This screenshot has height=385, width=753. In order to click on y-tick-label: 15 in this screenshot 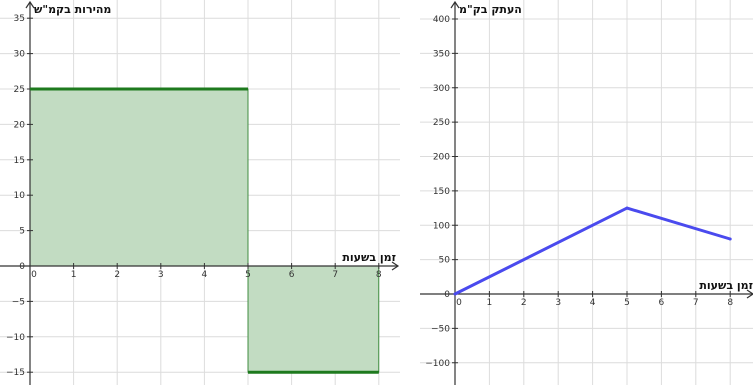, I will do `click(19, 161)`.